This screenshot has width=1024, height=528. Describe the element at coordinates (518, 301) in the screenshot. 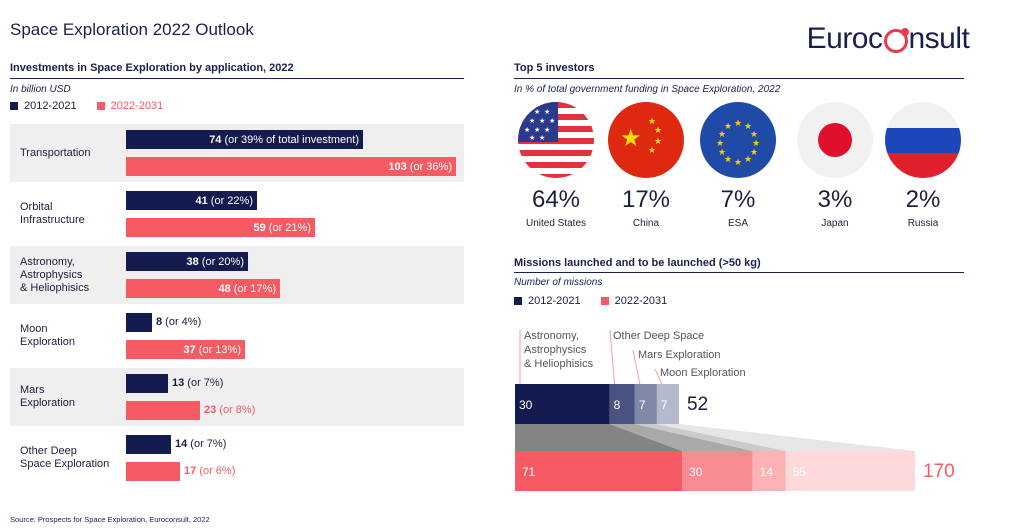

I see `missions-legend-swatch-2012` at that location.